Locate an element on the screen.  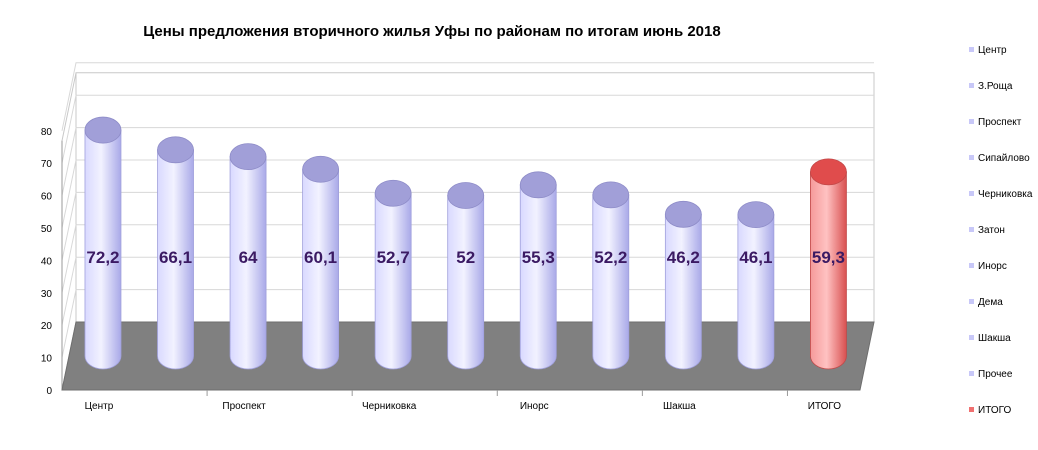
legend-label: Сипайлово is located at coordinates (1004, 158).